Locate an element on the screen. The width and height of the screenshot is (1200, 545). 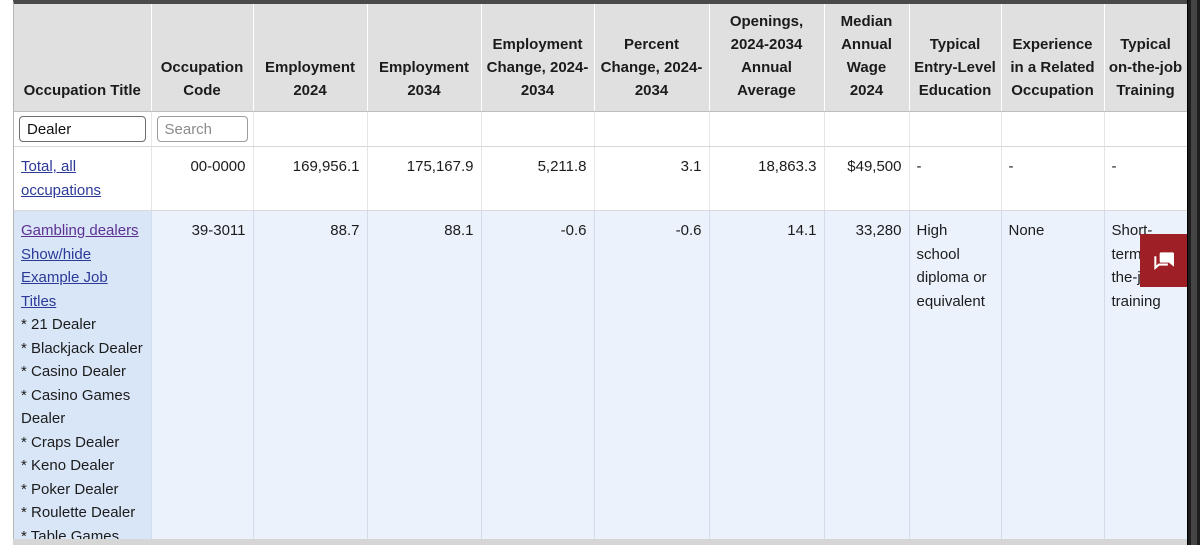
scrollbar-thumb is located at coordinates (1194, 272).